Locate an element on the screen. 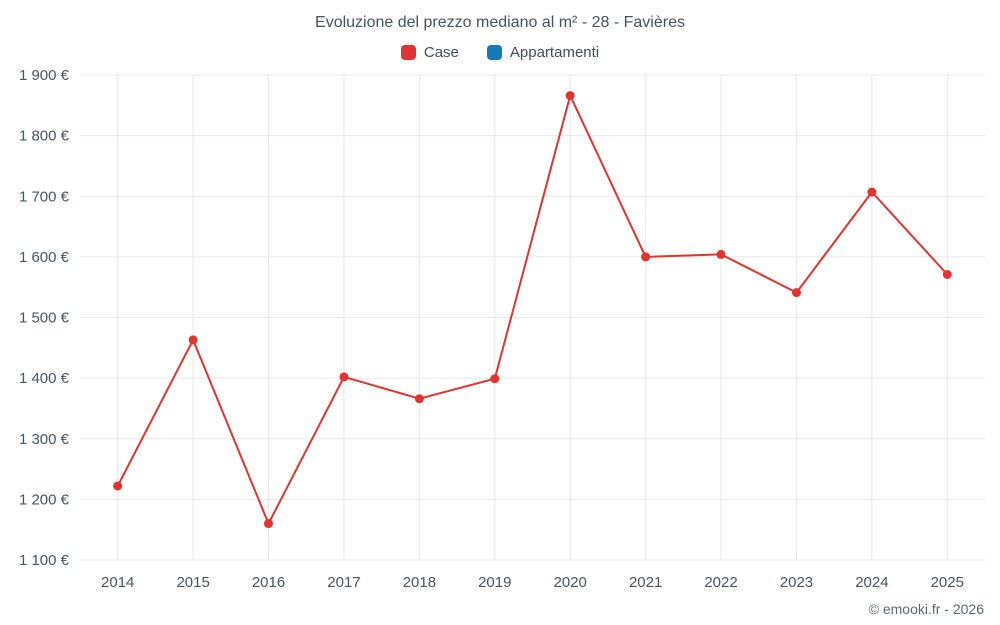  chart-legend: Case Appartamenti is located at coordinates (500, 52).